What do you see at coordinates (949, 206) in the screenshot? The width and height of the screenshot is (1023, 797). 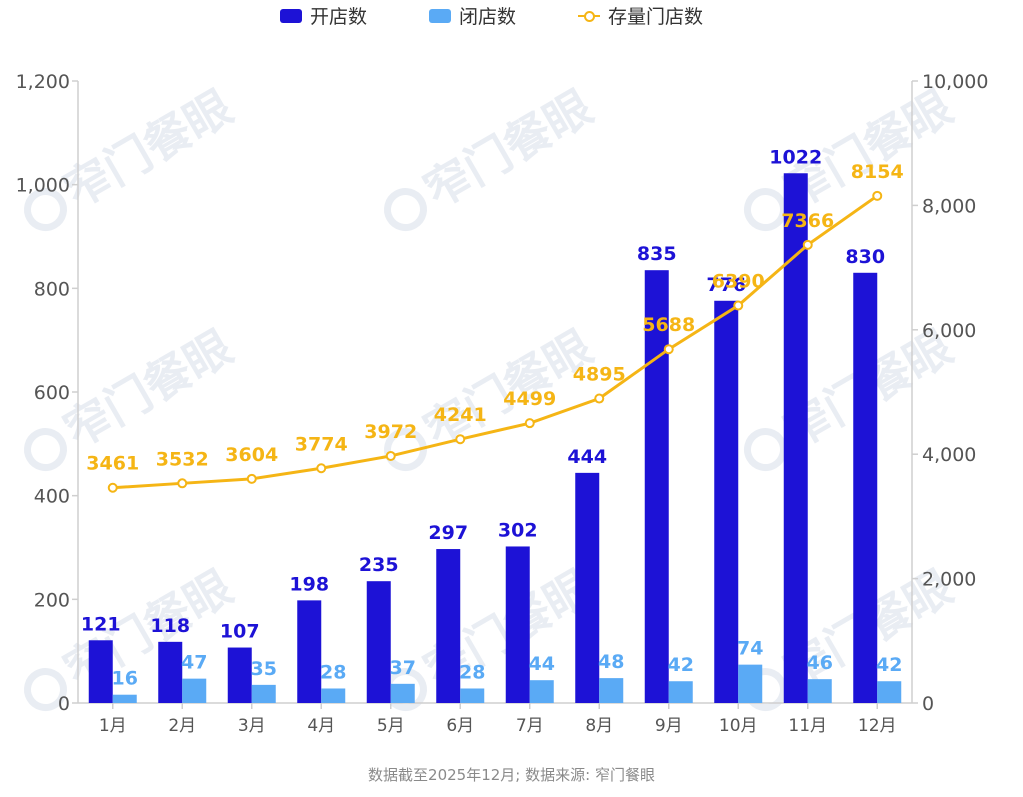 I see `right-tick-label: 8,000` at bounding box center [949, 206].